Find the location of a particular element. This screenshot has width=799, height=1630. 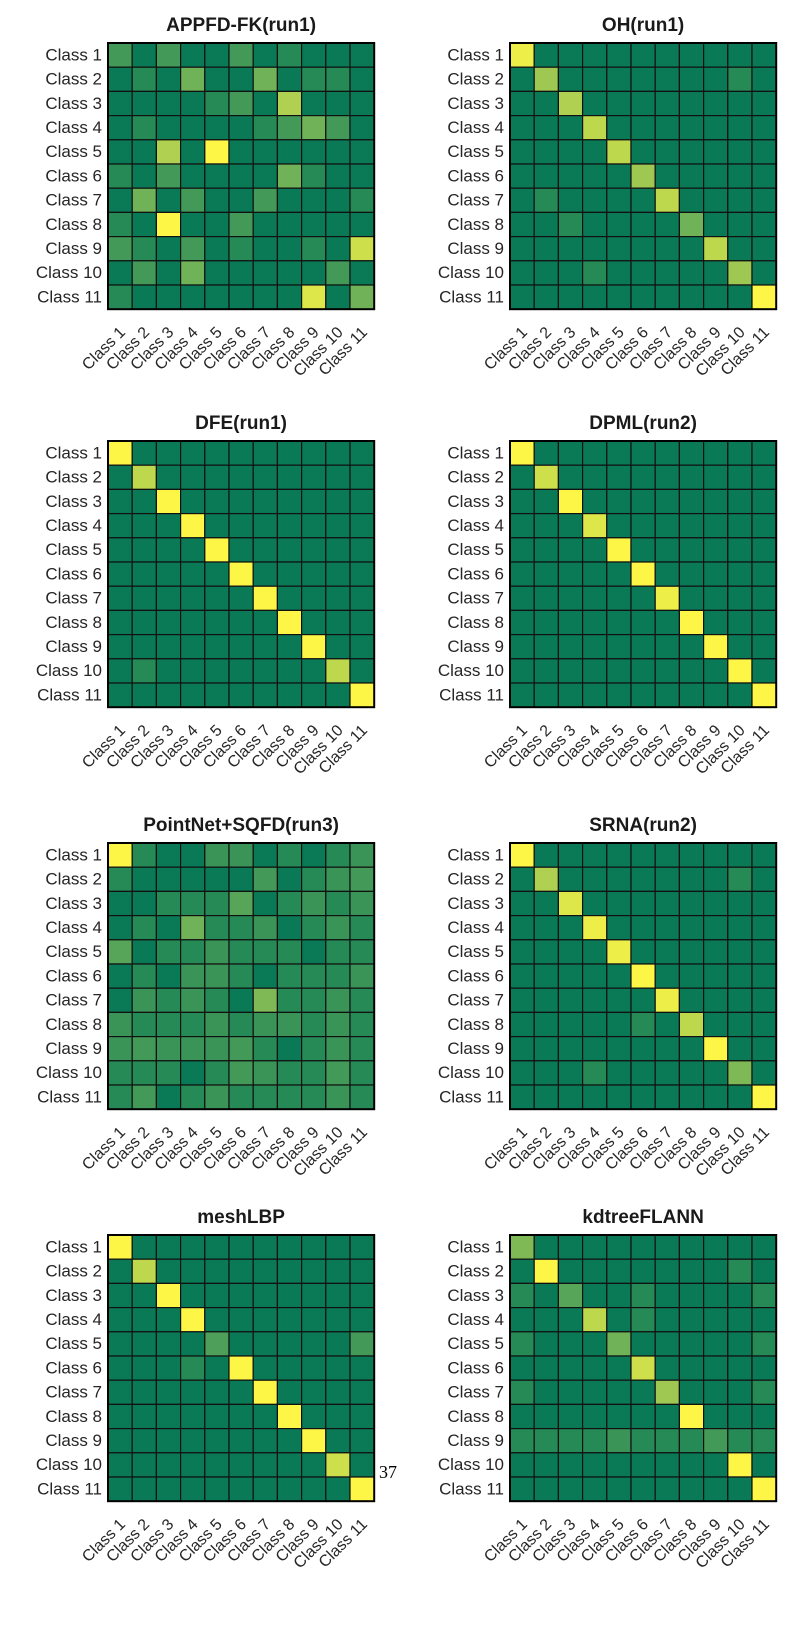

plot-frame is located at coordinates (241, 976).